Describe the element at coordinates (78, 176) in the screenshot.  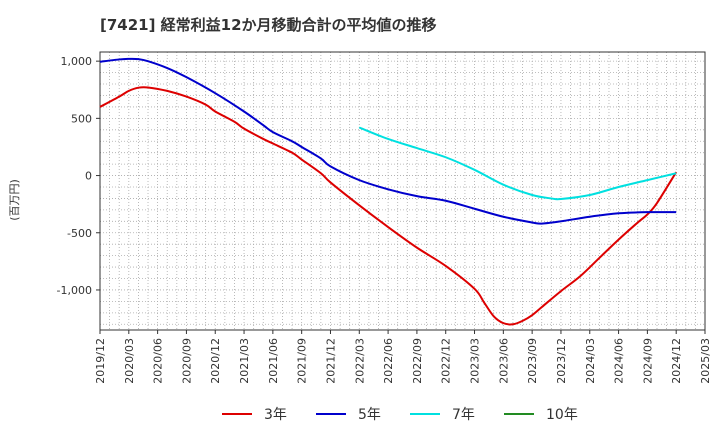
I see `y-tick-labels: 1,000 500 0 -500 -1,000` at that location.